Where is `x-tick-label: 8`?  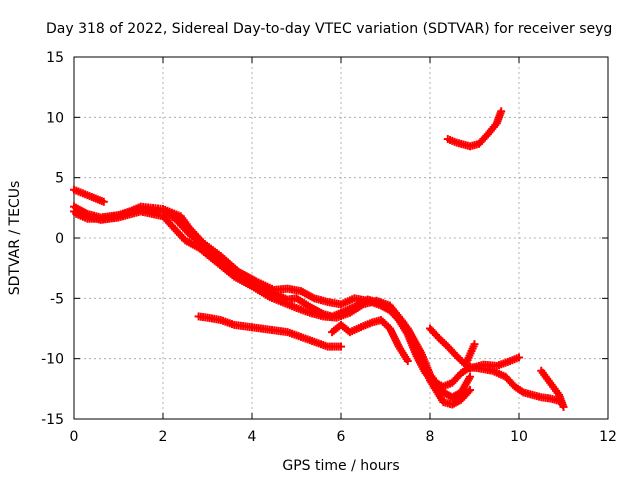
x-tick-label: 8 is located at coordinates (430, 437).